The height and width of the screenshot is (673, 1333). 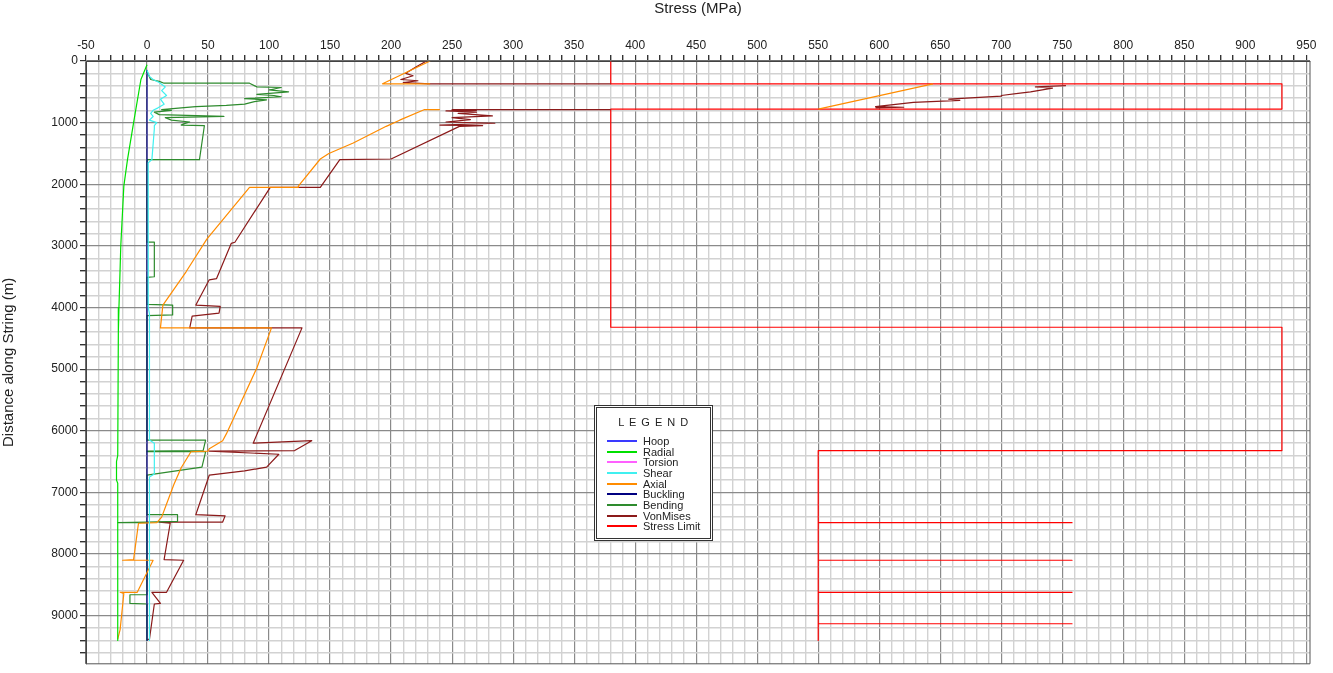 What do you see at coordinates (1184, 45) in the screenshot?
I see `x-tick-label: 850` at bounding box center [1184, 45].